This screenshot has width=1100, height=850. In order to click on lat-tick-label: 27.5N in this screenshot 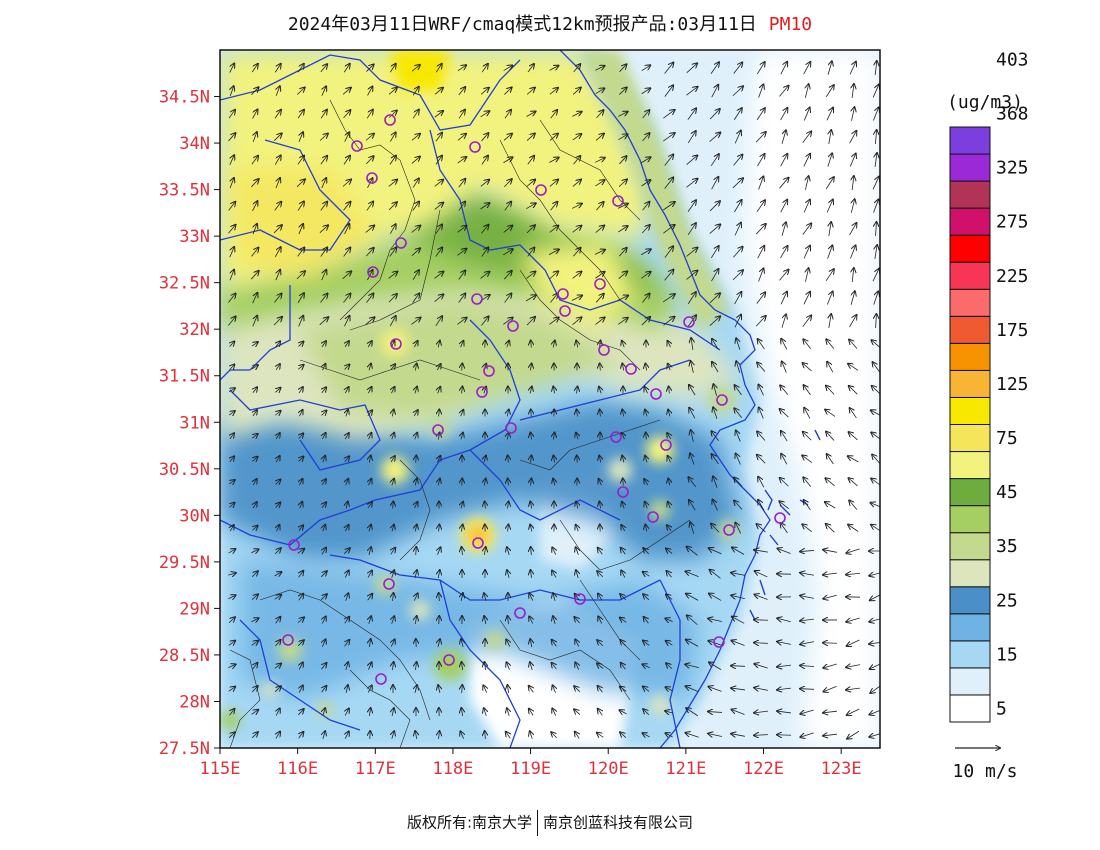, I will do `click(184, 749)`.